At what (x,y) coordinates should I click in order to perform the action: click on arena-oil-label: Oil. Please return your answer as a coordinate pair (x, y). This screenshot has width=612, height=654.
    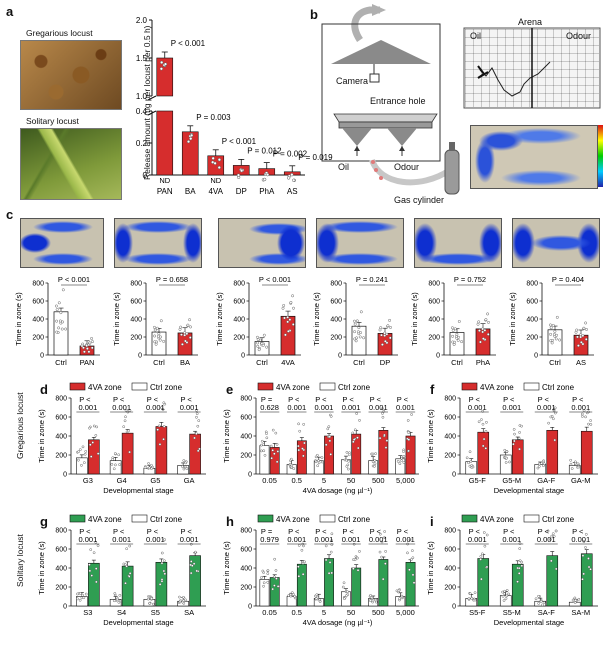
    Looking at the image, I should click on (475, 36).